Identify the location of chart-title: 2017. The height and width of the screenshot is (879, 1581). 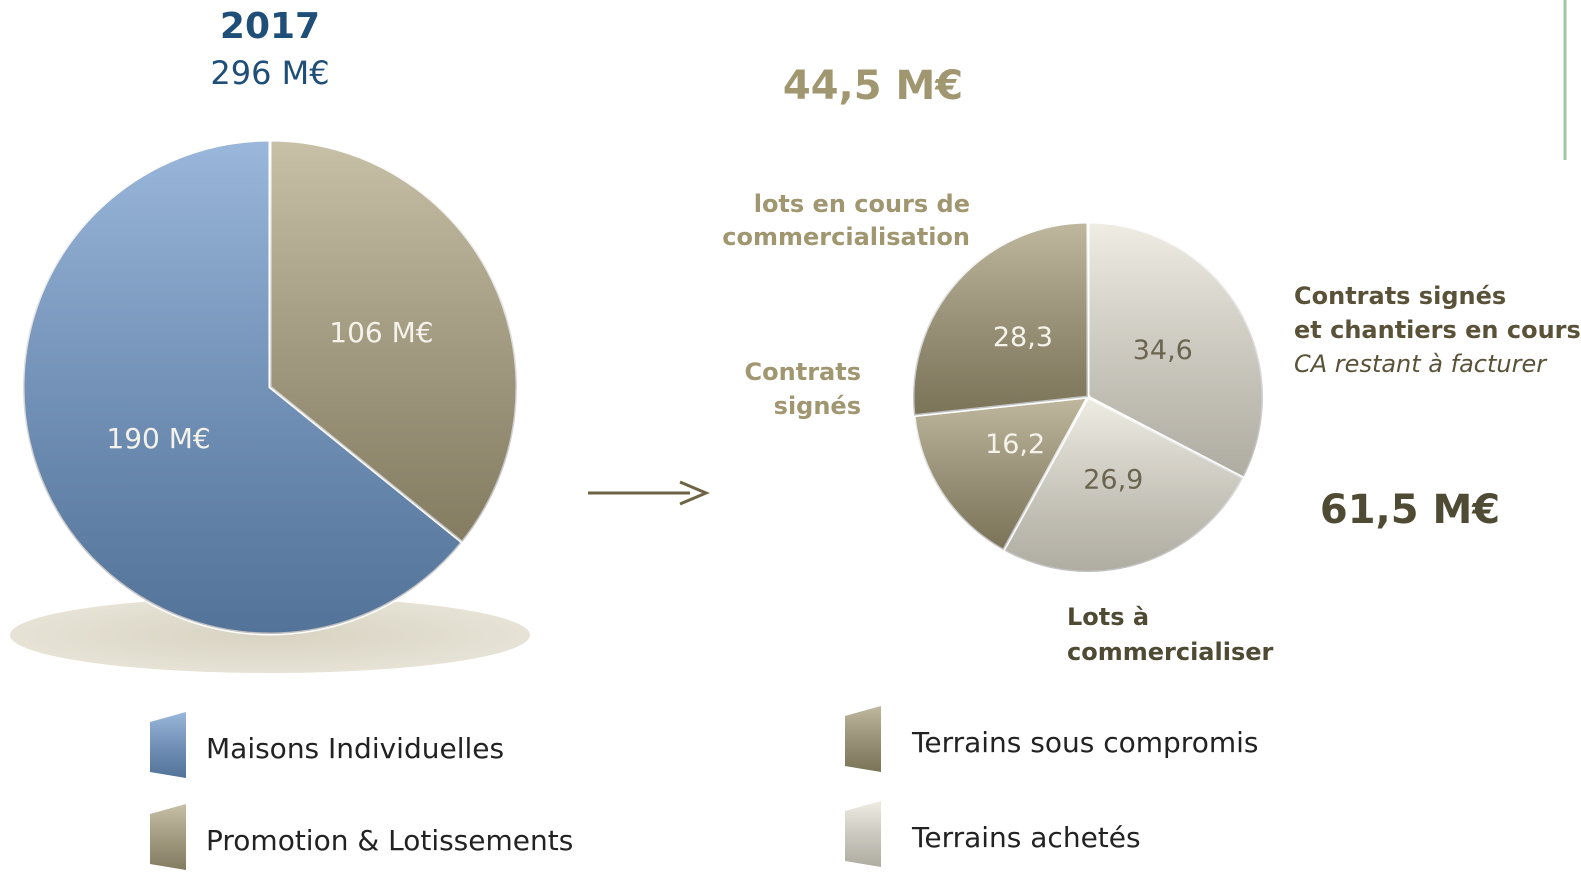
(270, 26).